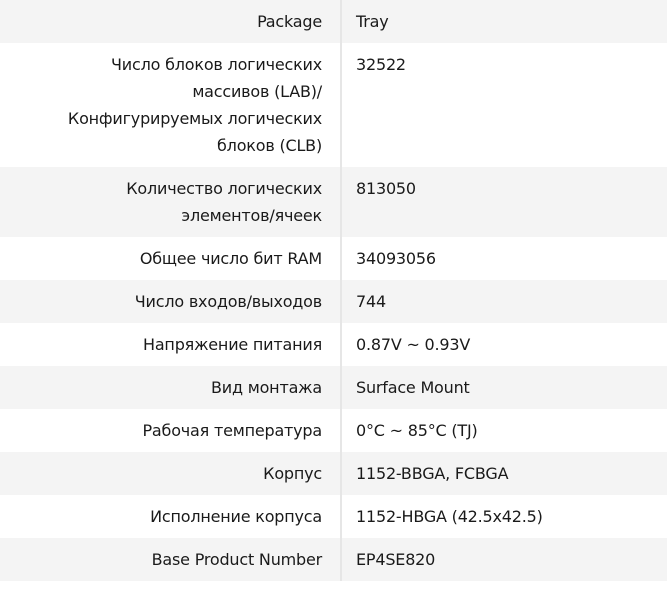 The height and width of the screenshot is (600, 667). I want to click on spec-label: Рабочая температура, so click(171, 430).